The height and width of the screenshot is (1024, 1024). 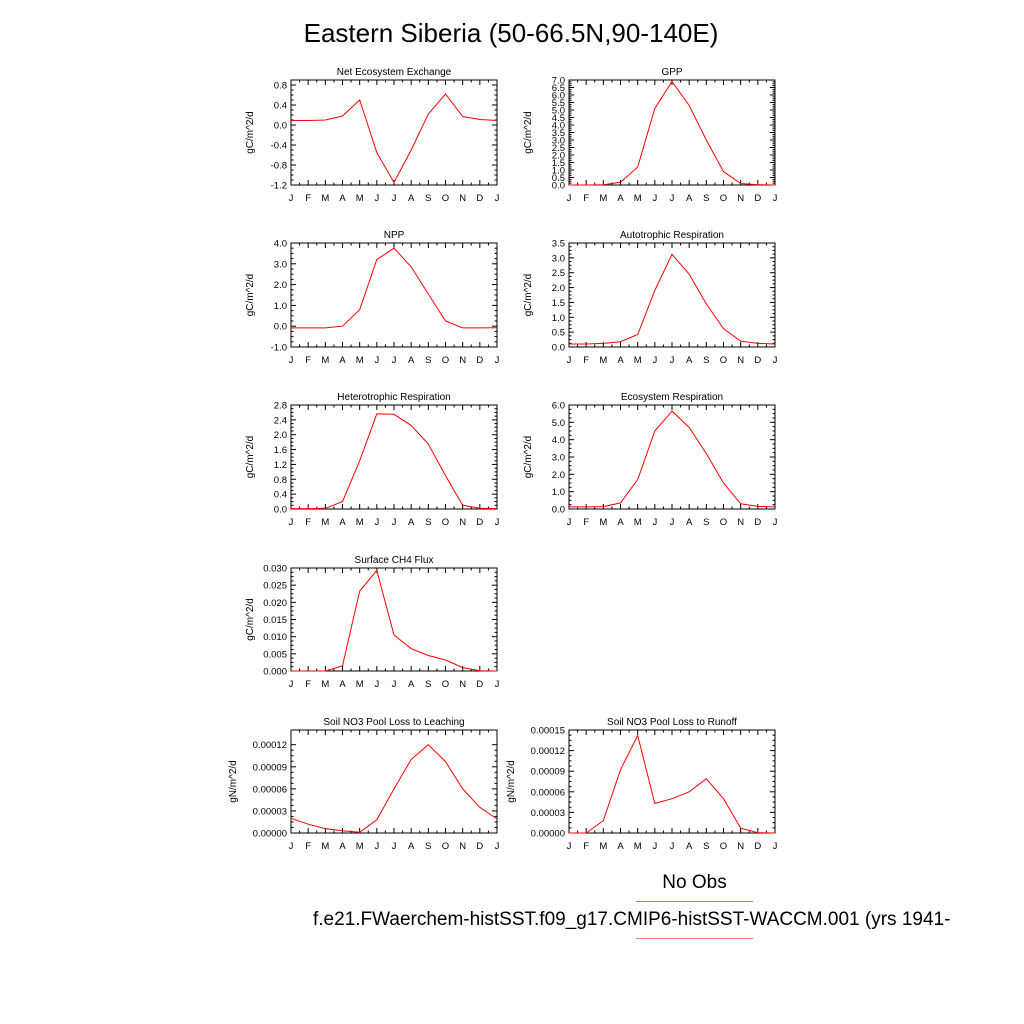 What do you see at coordinates (558, 171) in the screenshot?
I see `y-tick-label: 1.0` at bounding box center [558, 171].